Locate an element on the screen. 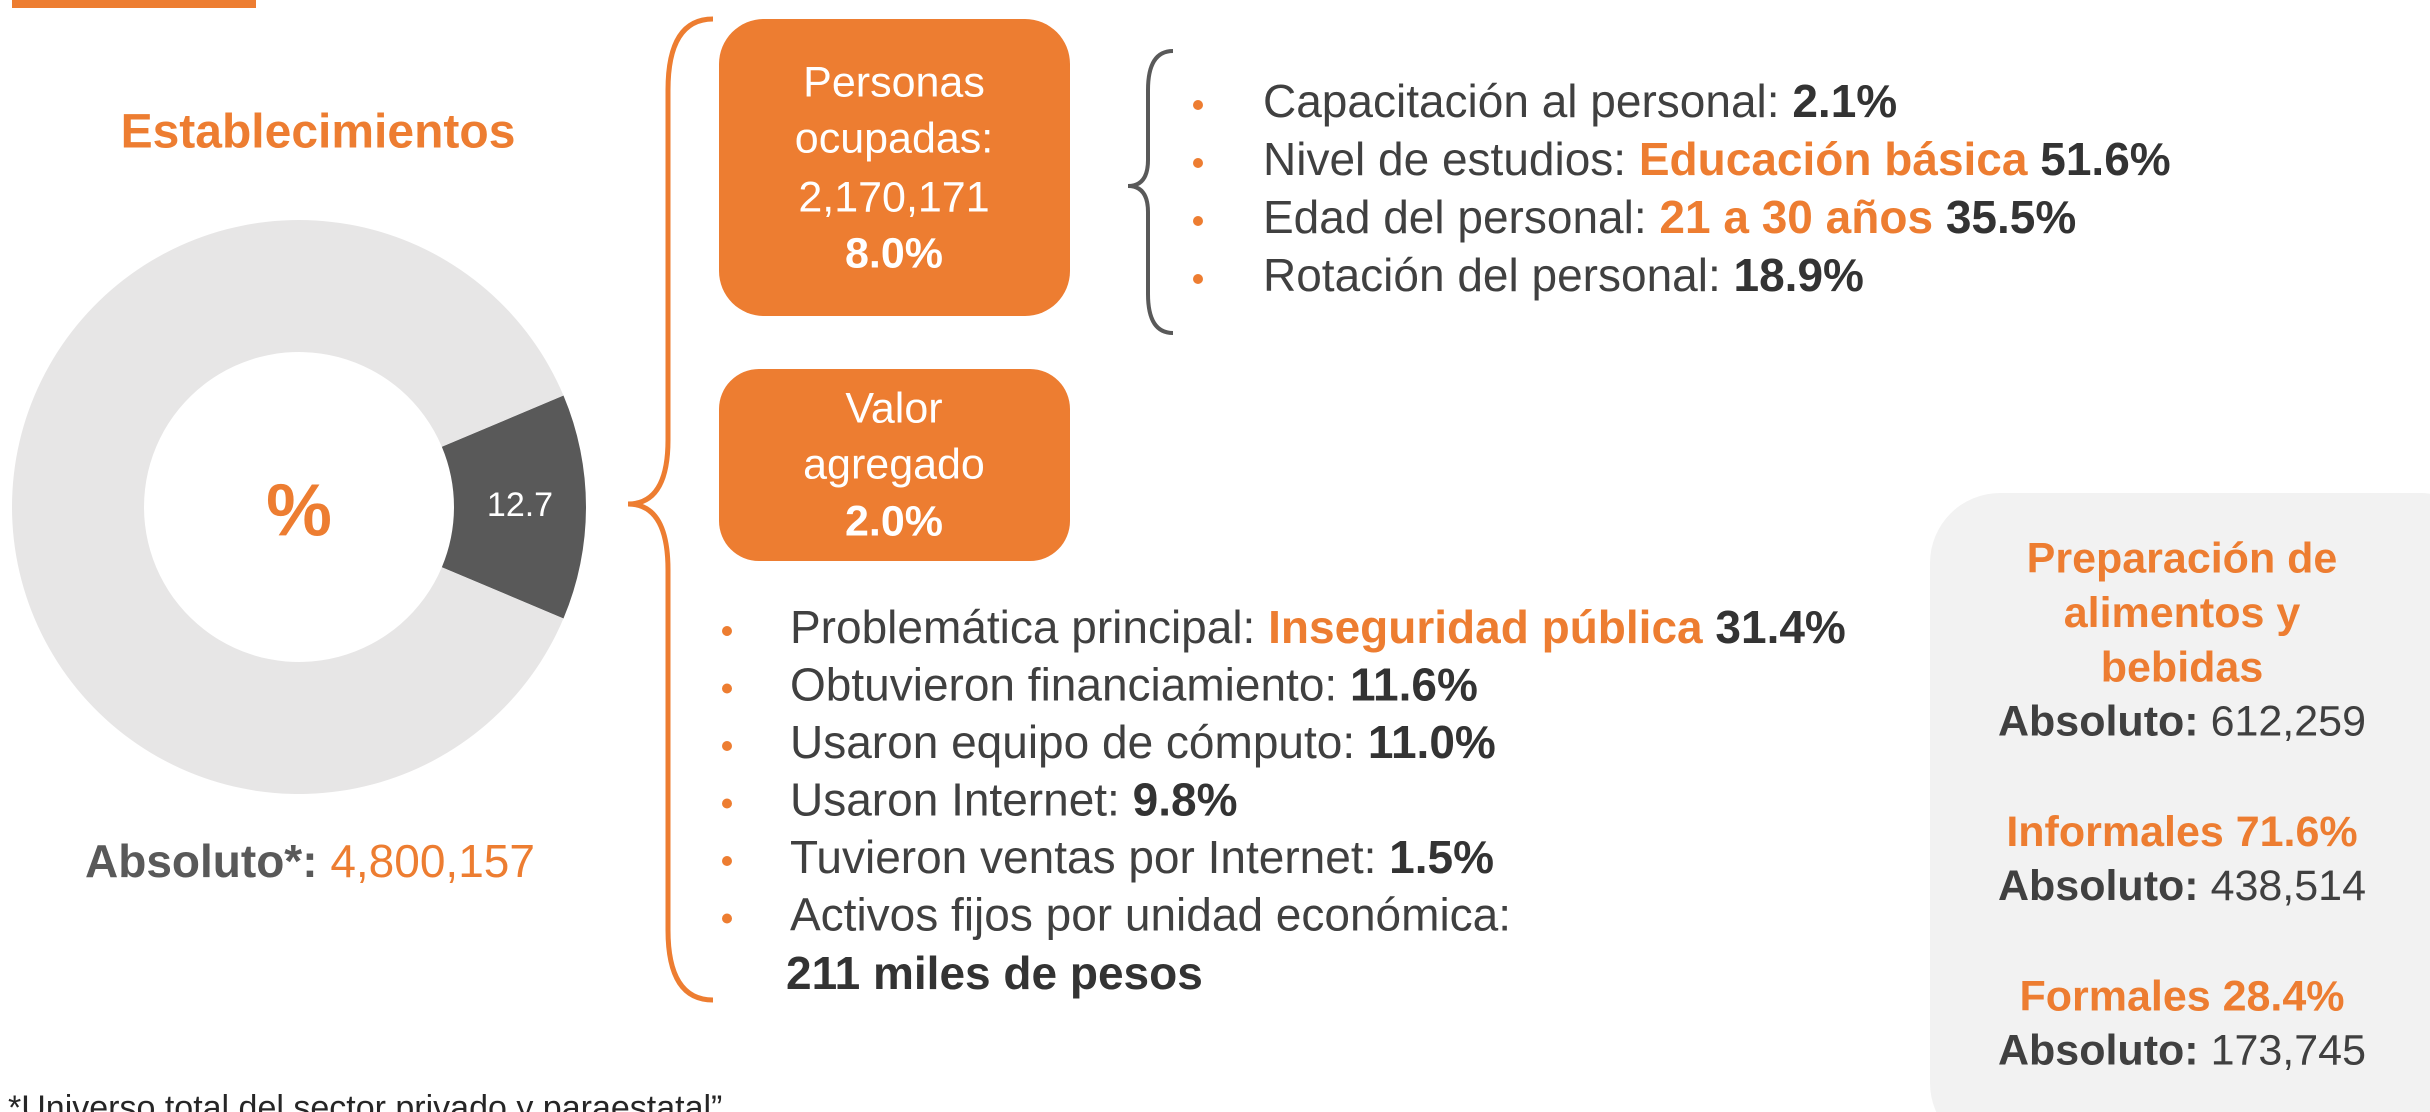 This screenshot has width=2430, height=1112. box-text: agregado is located at coordinates (894, 464).